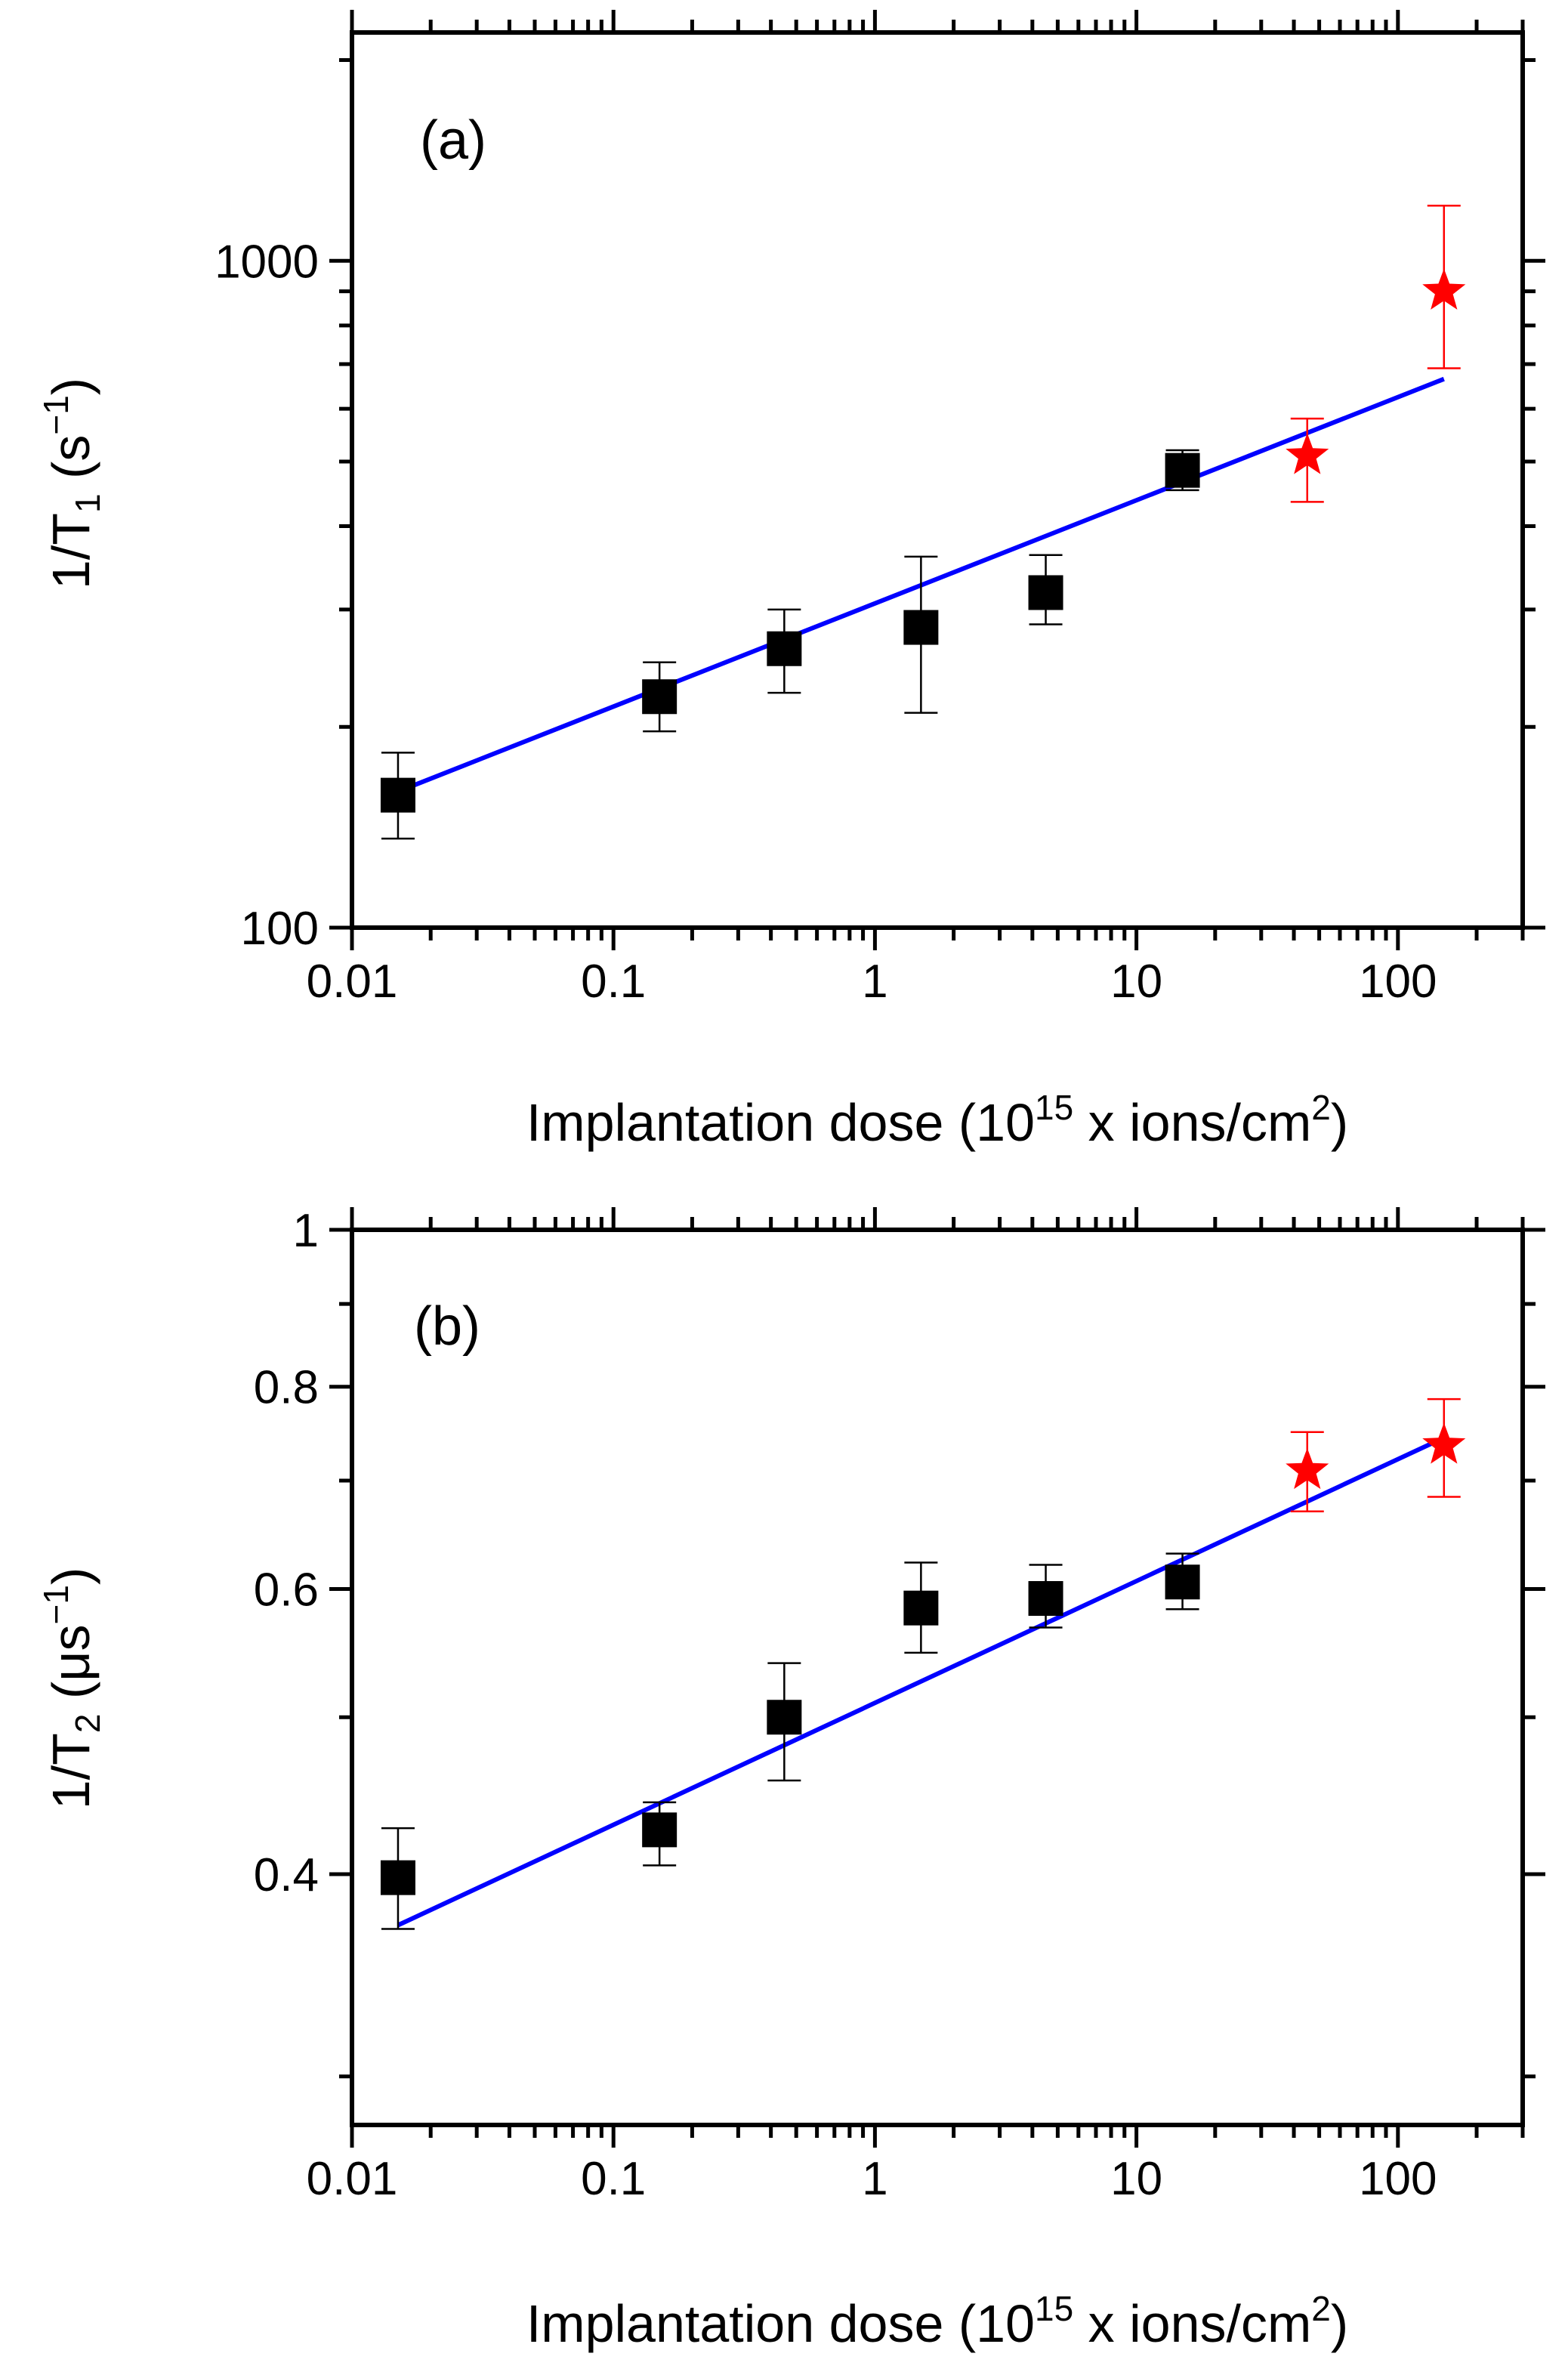 The width and height of the screenshot is (1568, 2375). I want to click on panel-b-ylabel-part1: 1/T, so click(71, 1771).